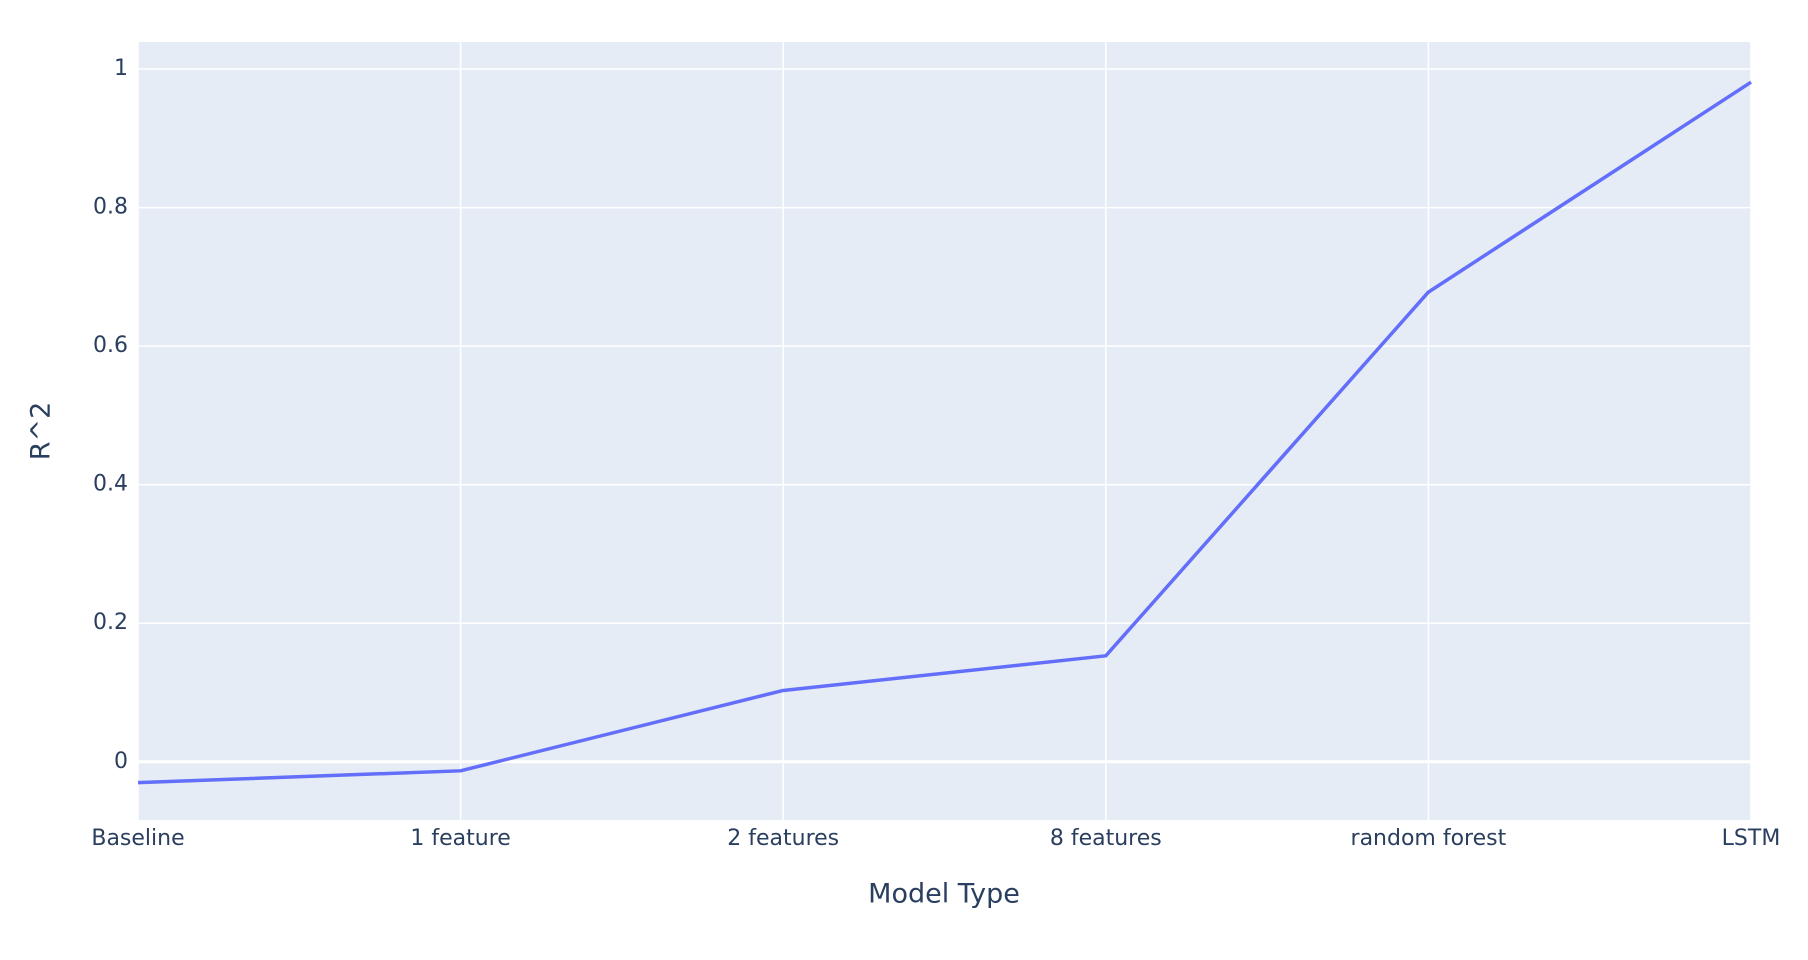  What do you see at coordinates (1429, 838) in the screenshot?
I see `x-tick-label: random forest` at bounding box center [1429, 838].